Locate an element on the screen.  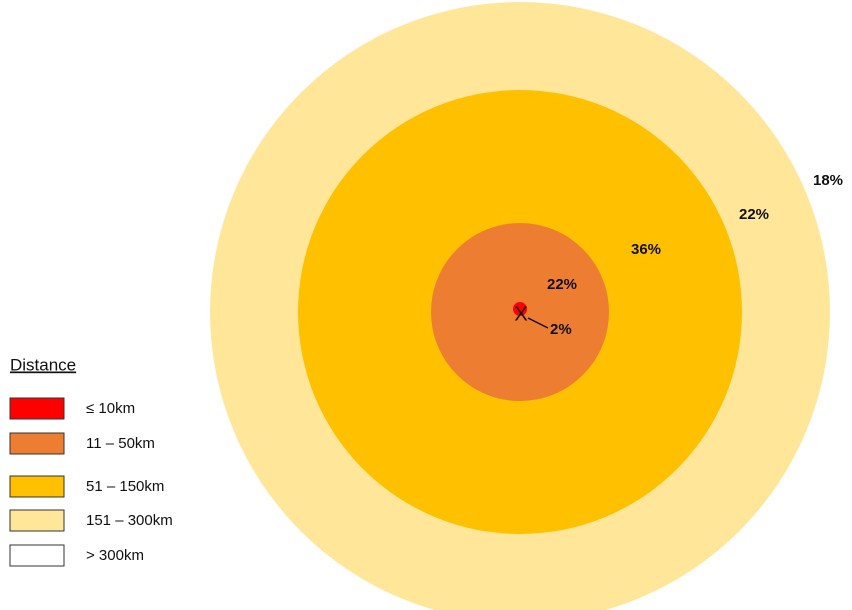
share-label: 2% is located at coordinates (561, 329).